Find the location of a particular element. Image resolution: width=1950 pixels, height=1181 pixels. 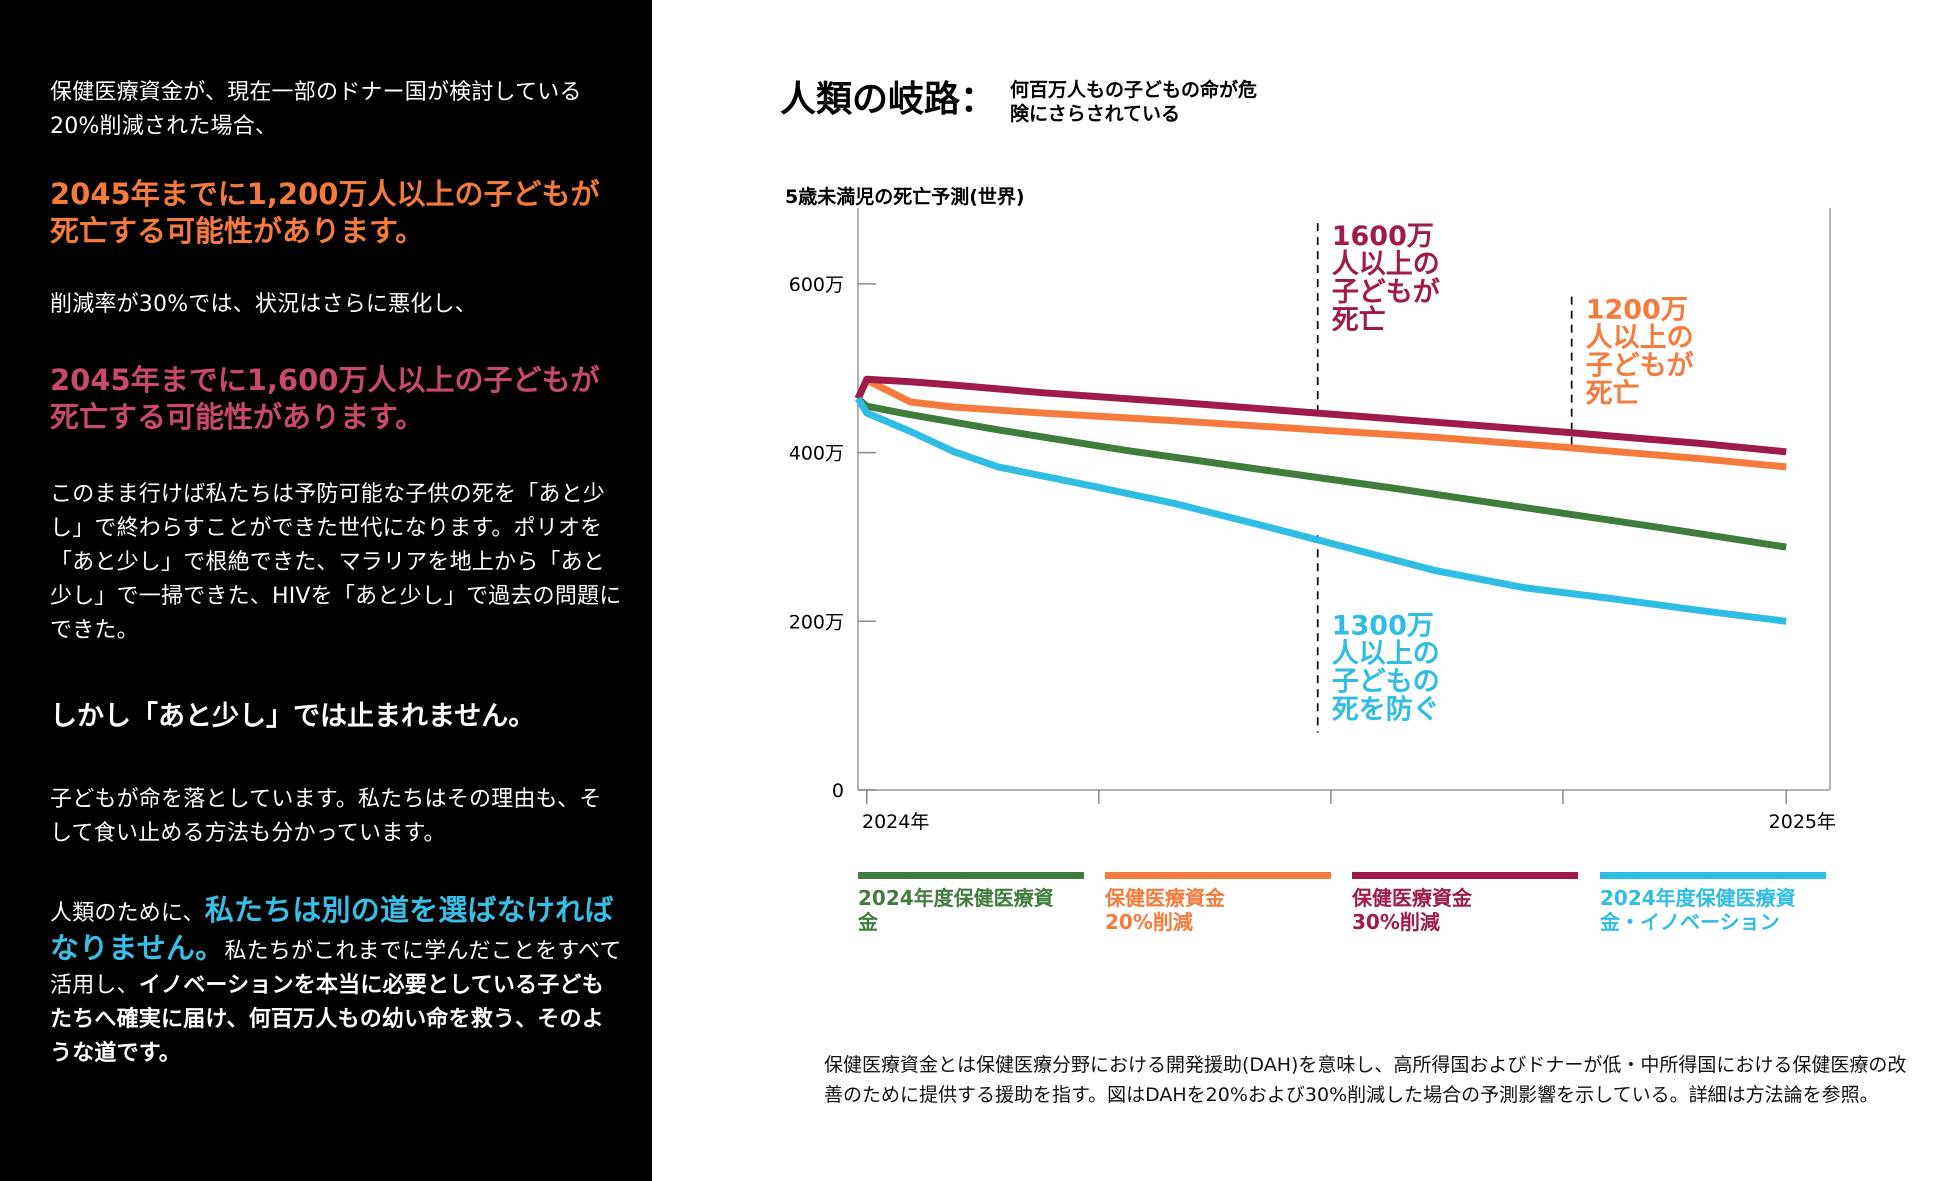

annotation-13m-label-3: 死を防ぐ is located at coordinates (1386, 710).